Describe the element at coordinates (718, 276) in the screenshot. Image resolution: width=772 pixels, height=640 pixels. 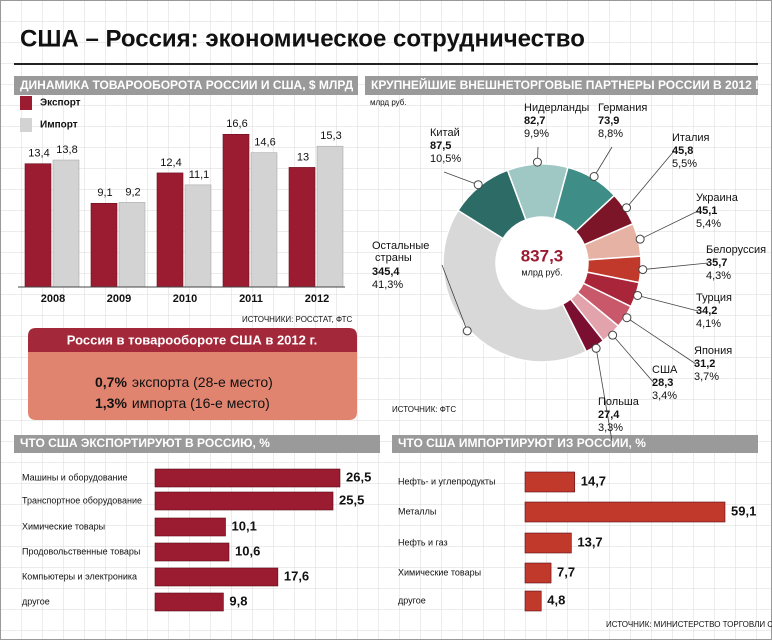
I see `percent-label: 4,3%` at that location.